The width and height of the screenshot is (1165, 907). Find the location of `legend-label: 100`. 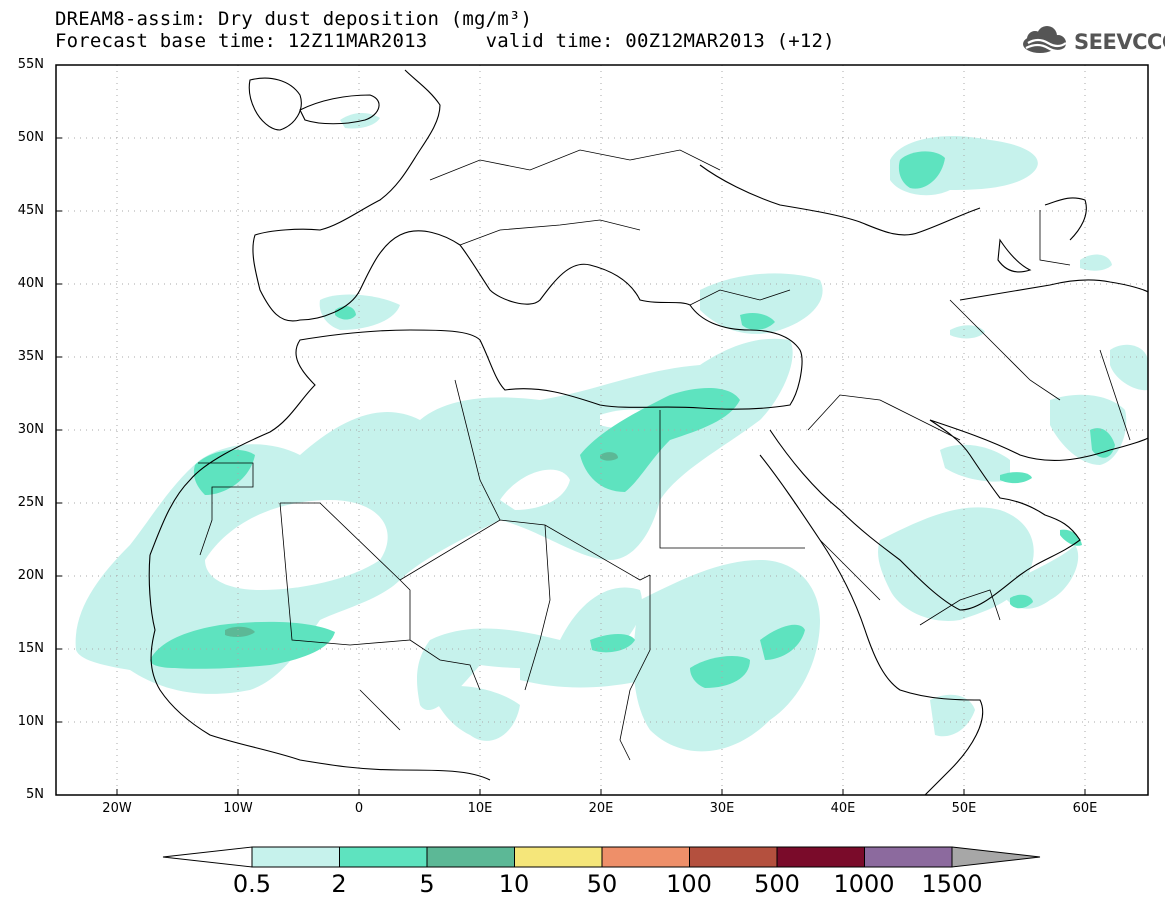

legend-label: 100 is located at coordinates (689, 884).